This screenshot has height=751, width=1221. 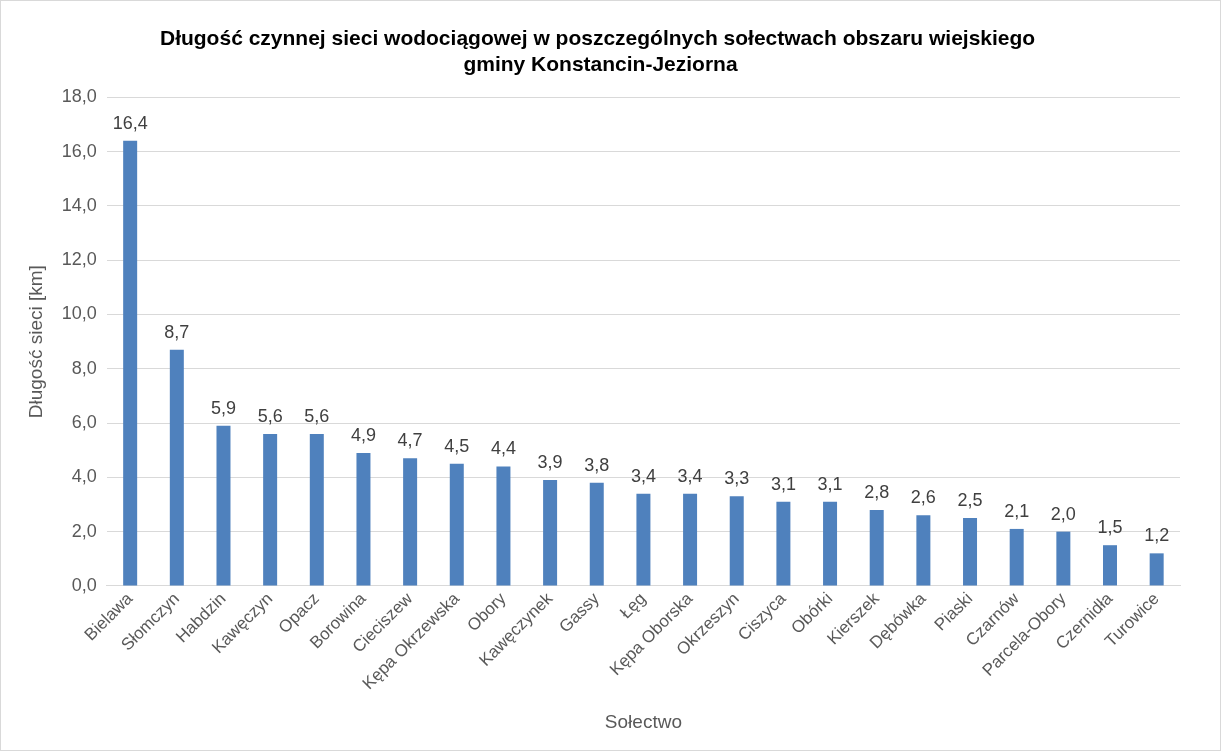 What do you see at coordinates (84, 367) in the screenshot?
I see `y-tick-label: 8,0` at bounding box center [84, 367].